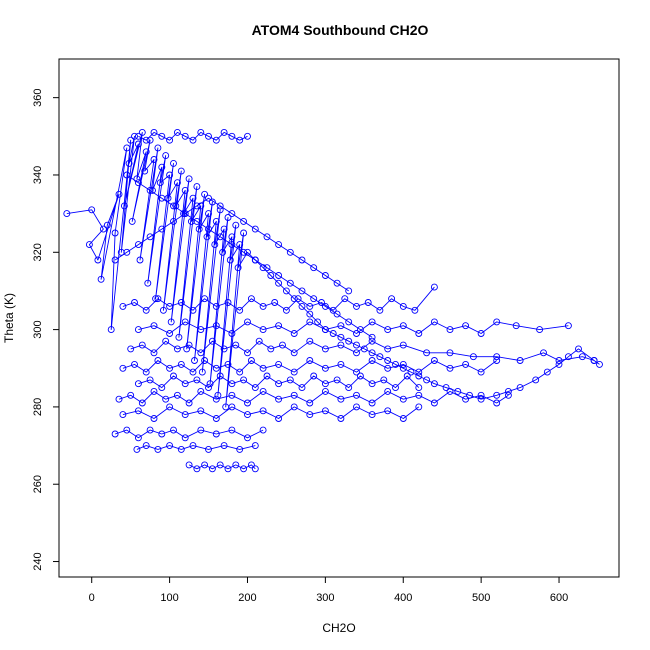 The height and width of the screenshot is (650, 650). Describe the element at coordinates (338, 628) in the screenshot. I see `x-axis-label: CH2O` at that location.